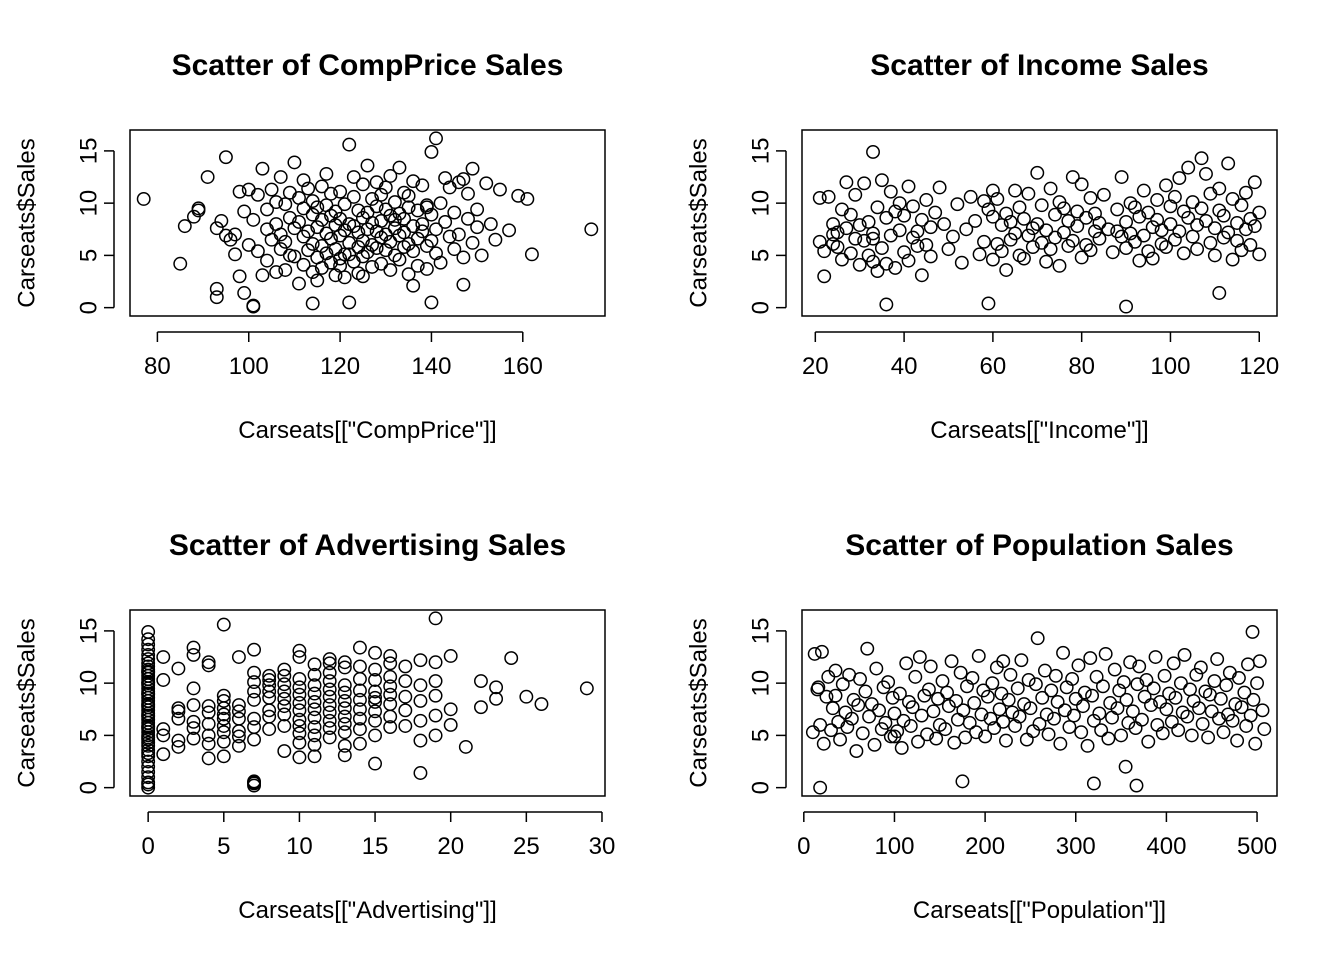 This screenshot has height=960, width=1344. What do you see at coordinates (88, 683) in the screenshot?
I see `y-tick-label: 10` at bounding box center [88, 683].